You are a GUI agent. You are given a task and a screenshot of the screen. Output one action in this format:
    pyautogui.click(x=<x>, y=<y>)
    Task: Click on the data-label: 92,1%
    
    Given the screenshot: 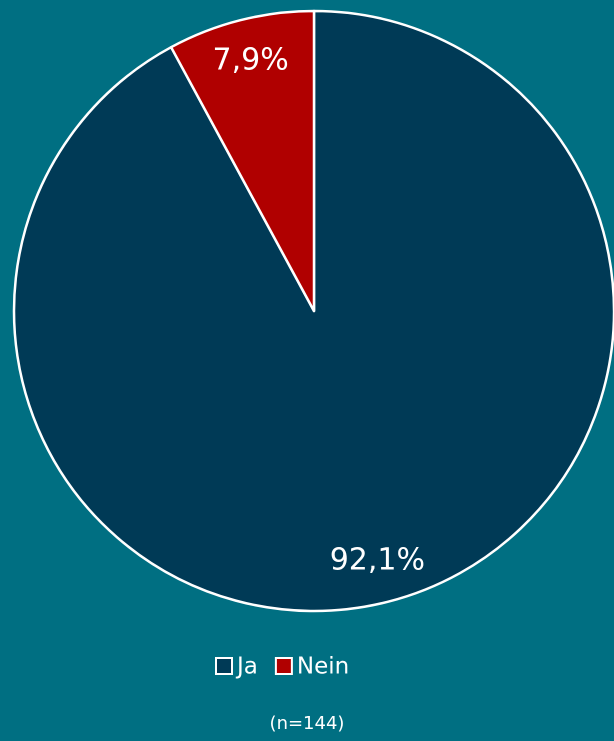 What is the action you would take?
    pyautogui.click(x=377, y=560)
    